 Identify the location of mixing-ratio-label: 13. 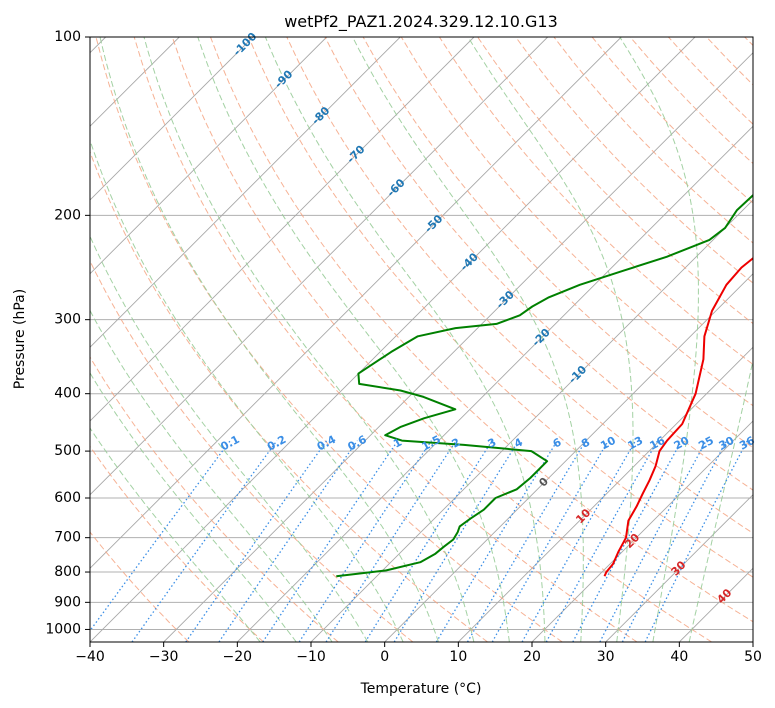
(636, 443).